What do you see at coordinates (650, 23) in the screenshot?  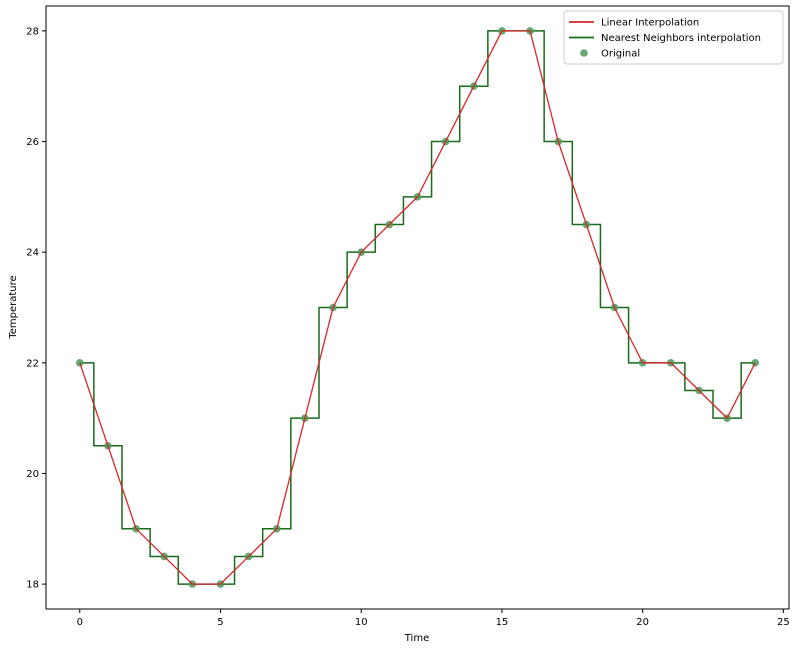 I see `legend-entry: Linear Interpolation` at bounding box center [650, 23].